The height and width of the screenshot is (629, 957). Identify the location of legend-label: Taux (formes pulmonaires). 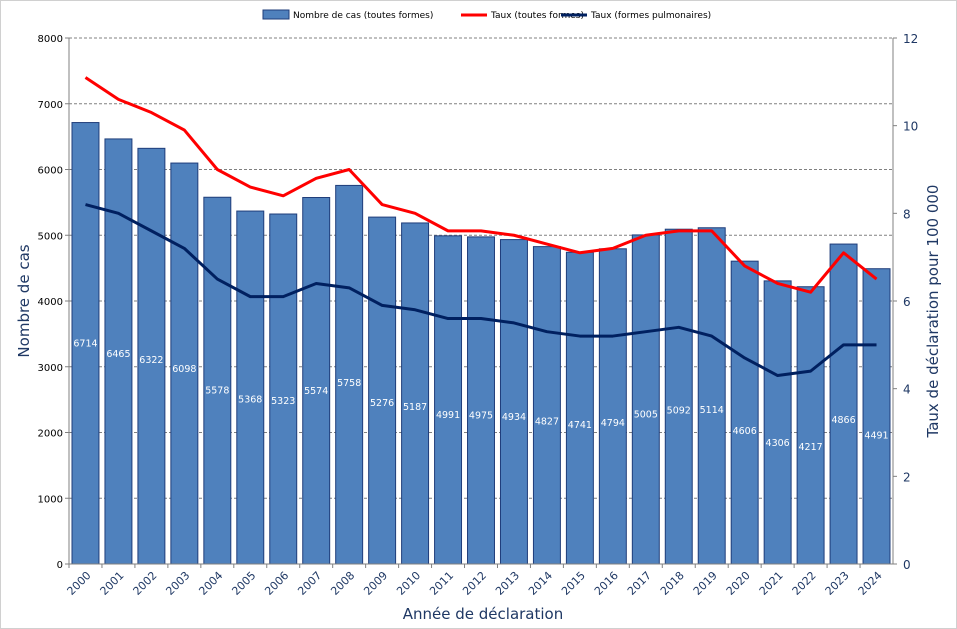
(650, 16).